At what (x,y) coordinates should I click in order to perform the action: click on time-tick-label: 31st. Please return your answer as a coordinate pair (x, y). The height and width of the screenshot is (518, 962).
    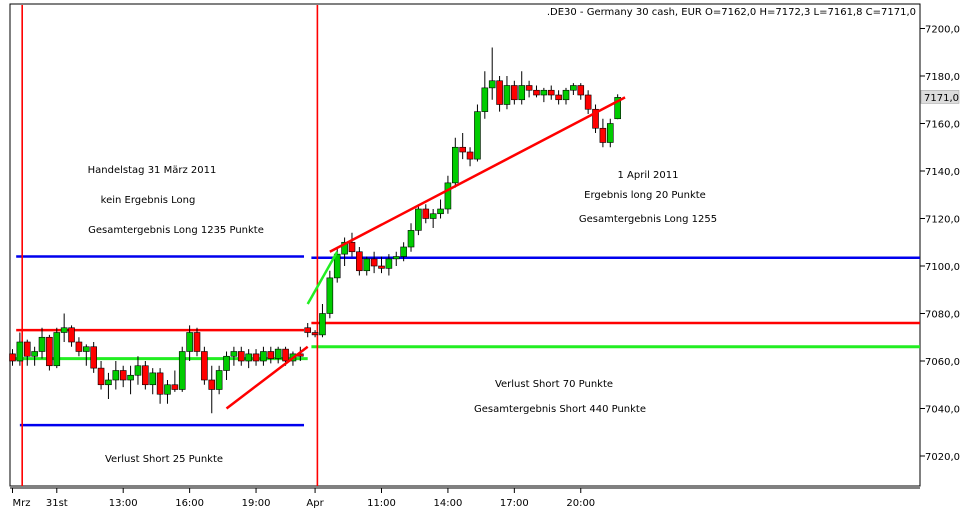
    Looking at the image, I should click on (57, 503).